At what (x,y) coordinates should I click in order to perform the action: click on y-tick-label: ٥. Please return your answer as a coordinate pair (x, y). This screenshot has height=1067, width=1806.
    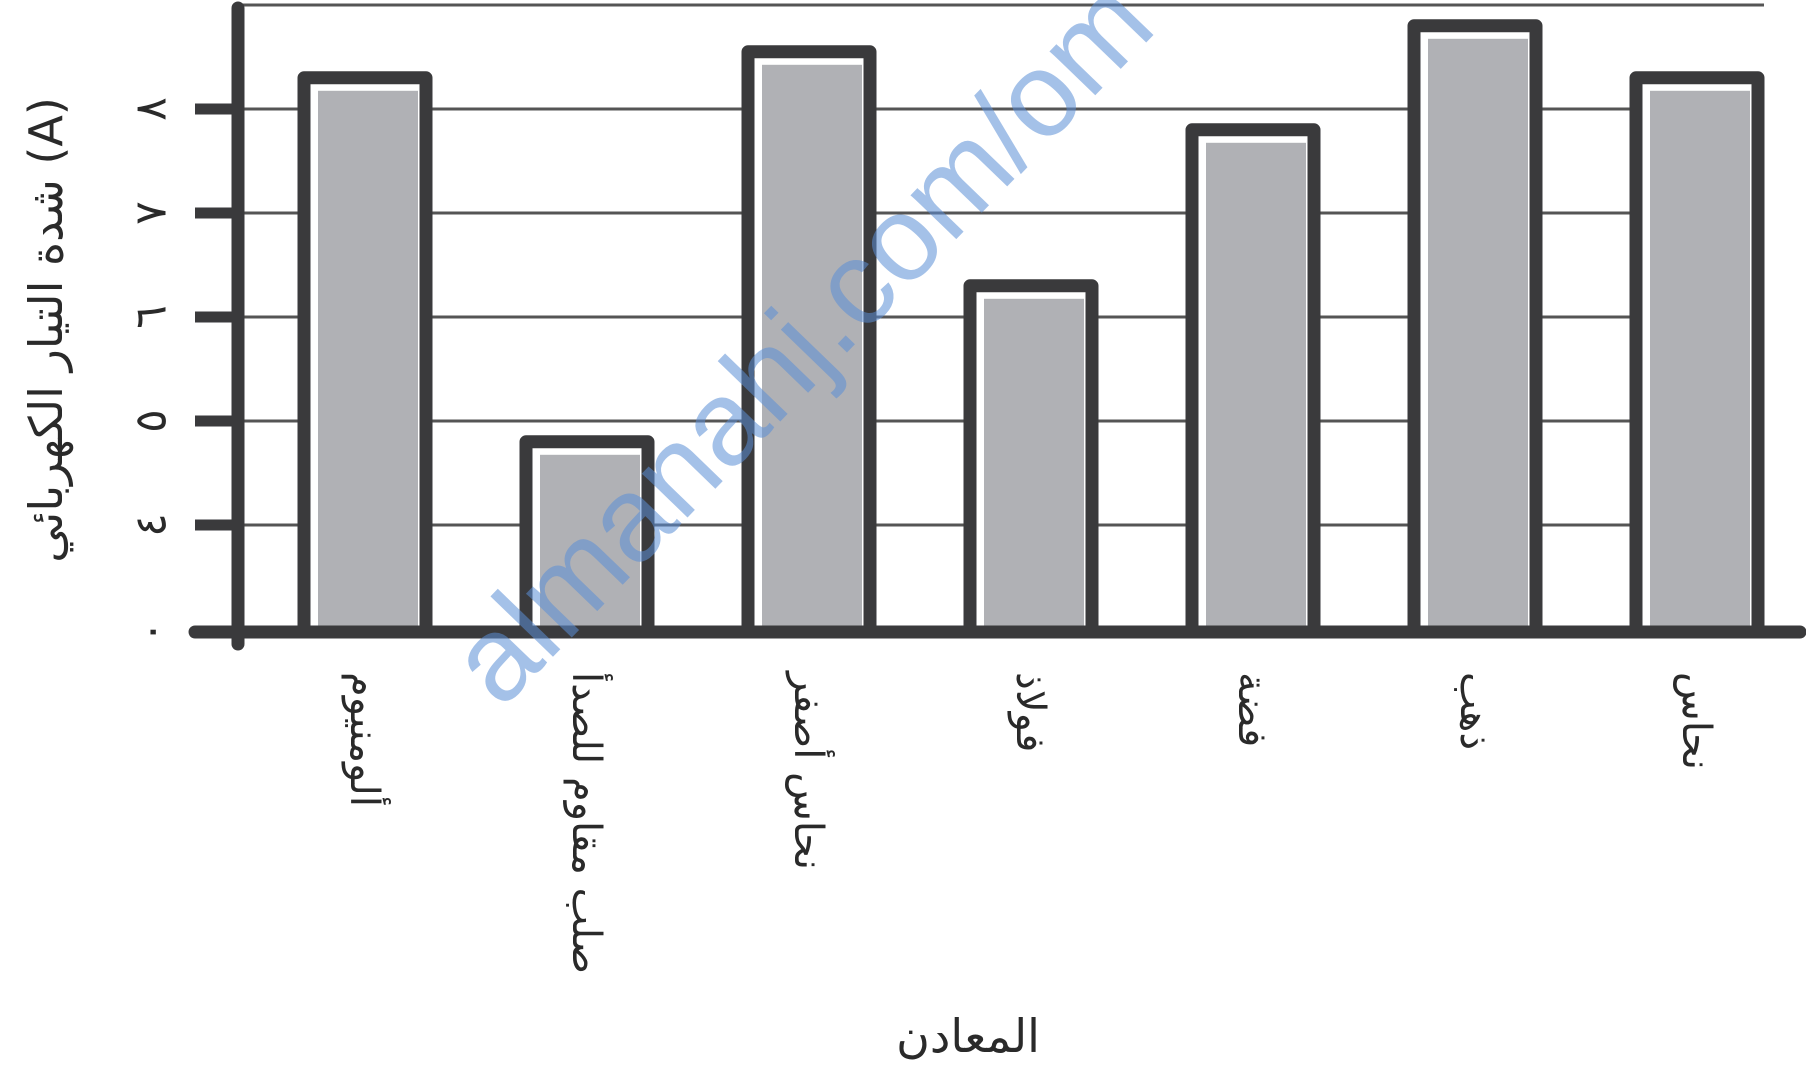
    Looking at the image, I should click on (150, 421).